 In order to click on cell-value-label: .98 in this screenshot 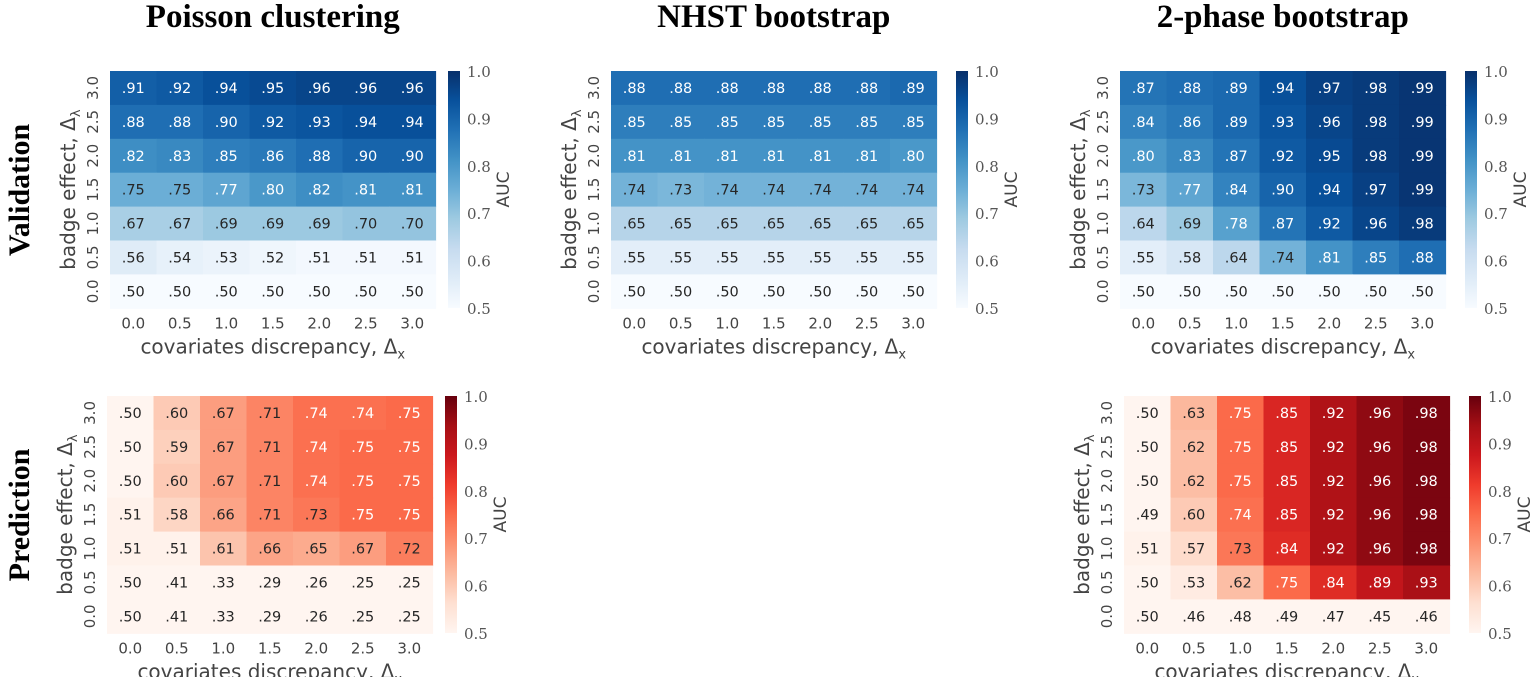, I will do `click(1426, 550)`.